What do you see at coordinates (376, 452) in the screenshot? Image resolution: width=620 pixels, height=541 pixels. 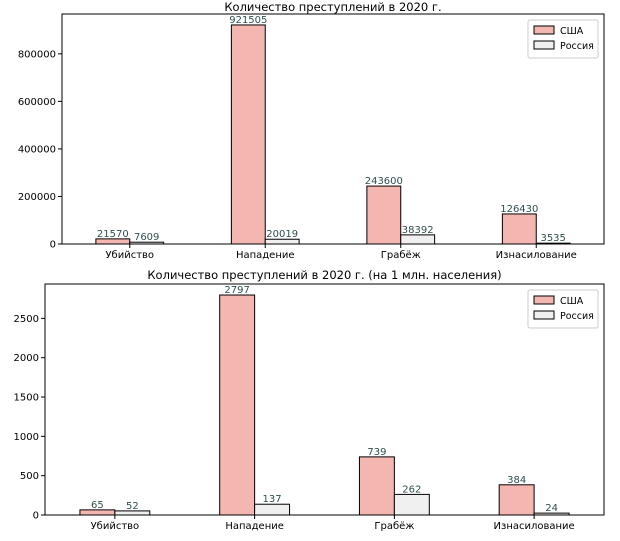 I see `value-label: 739` at bounding box center [376, 452].